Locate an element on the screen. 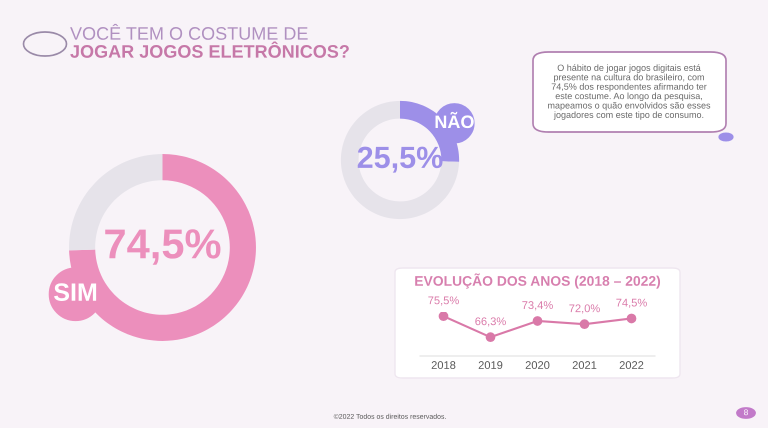 Image resolution: width=768 pixels, height=428 pixels. chart-title: EVOLUÇÃO DOS ANOS (2018 – 2022) is located at coordinates (537, 281).